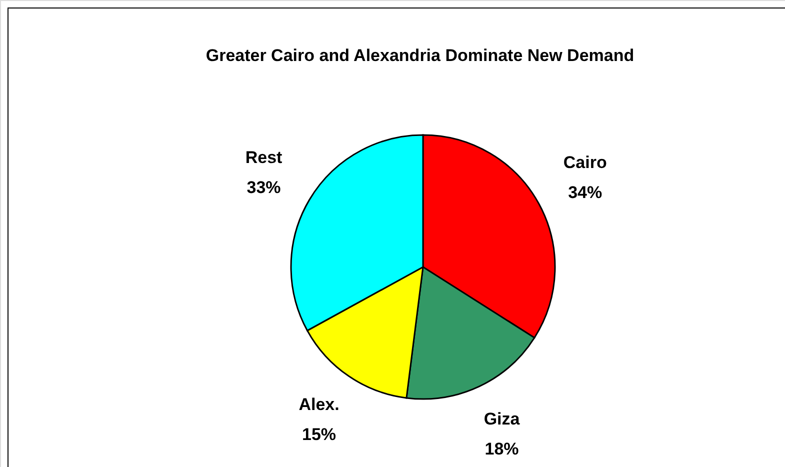 The image size is (785, 467). What do you see at coordinates (263, 187) in the screenshot?
I see `data-label: 33%` at bounding box center [263, 187].